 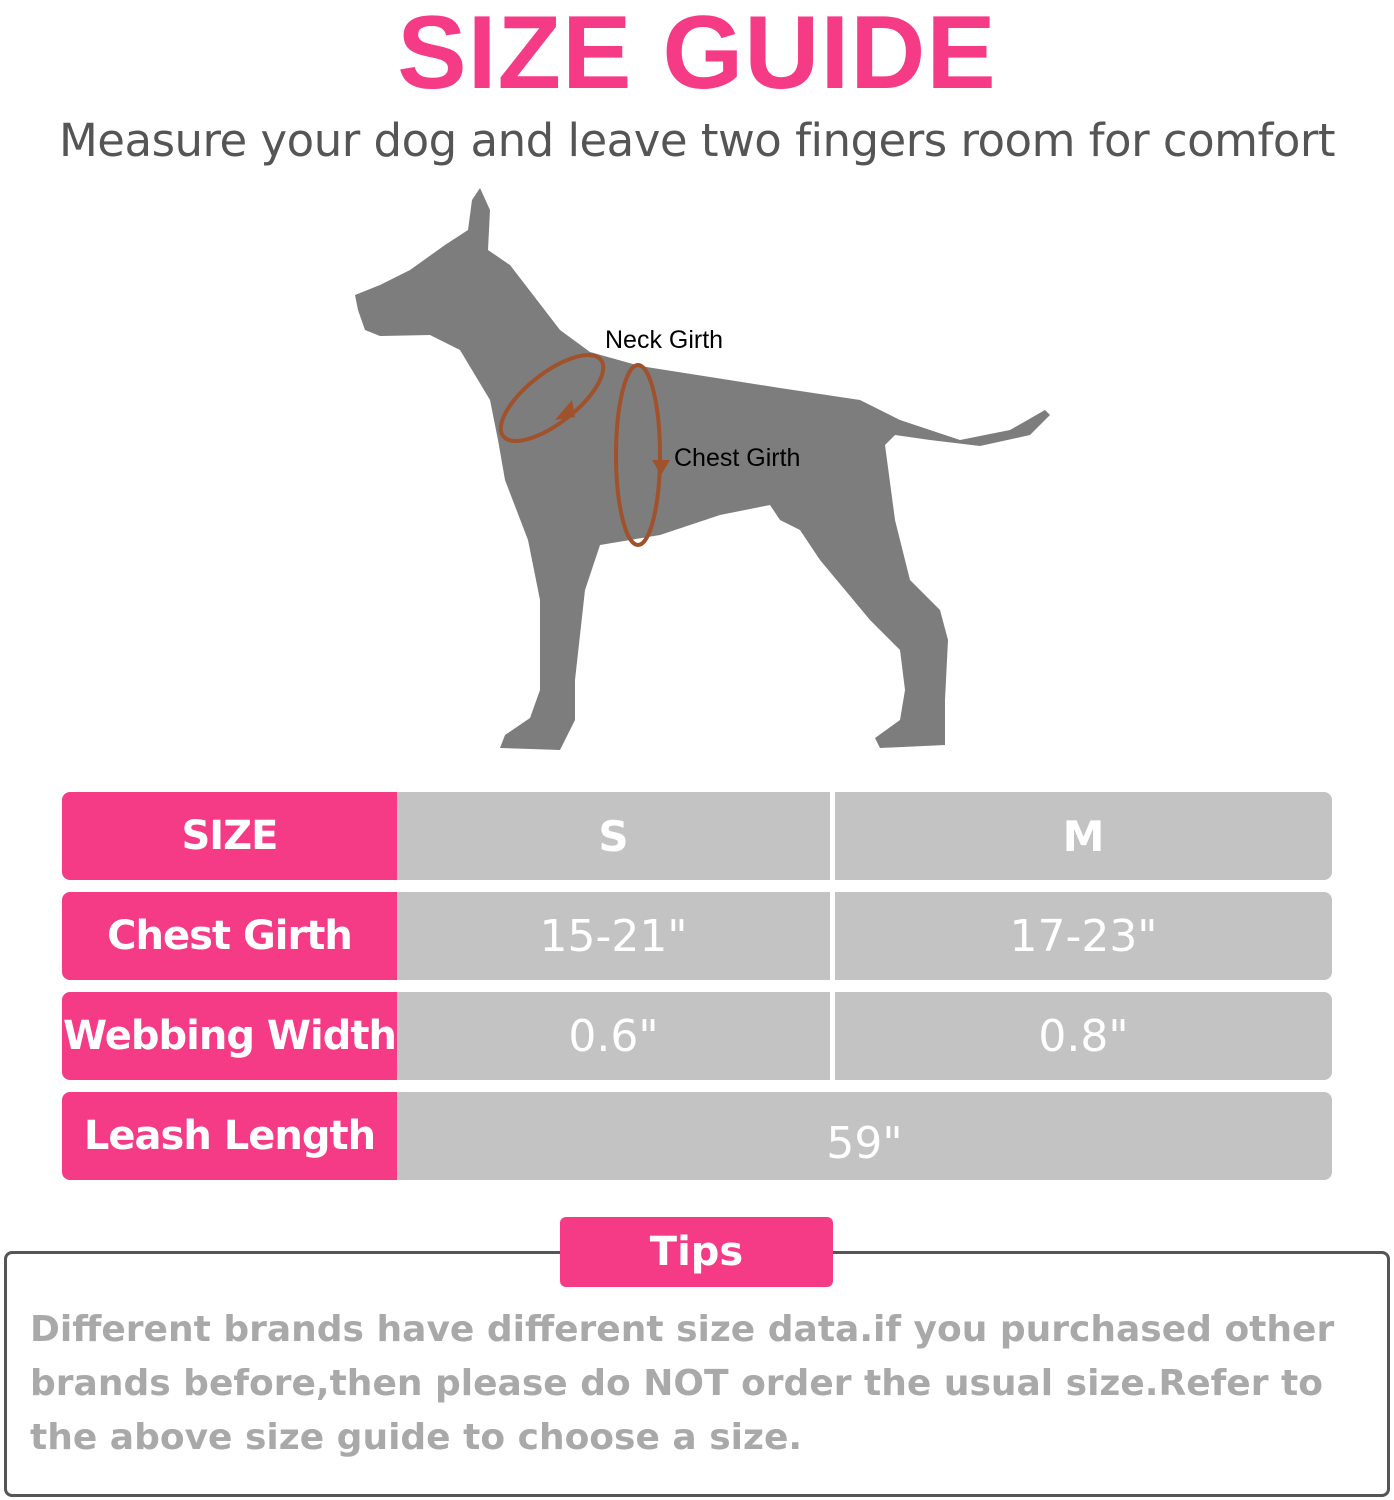 I want to click on size-m-header: M, so click(x=1083, y=836).